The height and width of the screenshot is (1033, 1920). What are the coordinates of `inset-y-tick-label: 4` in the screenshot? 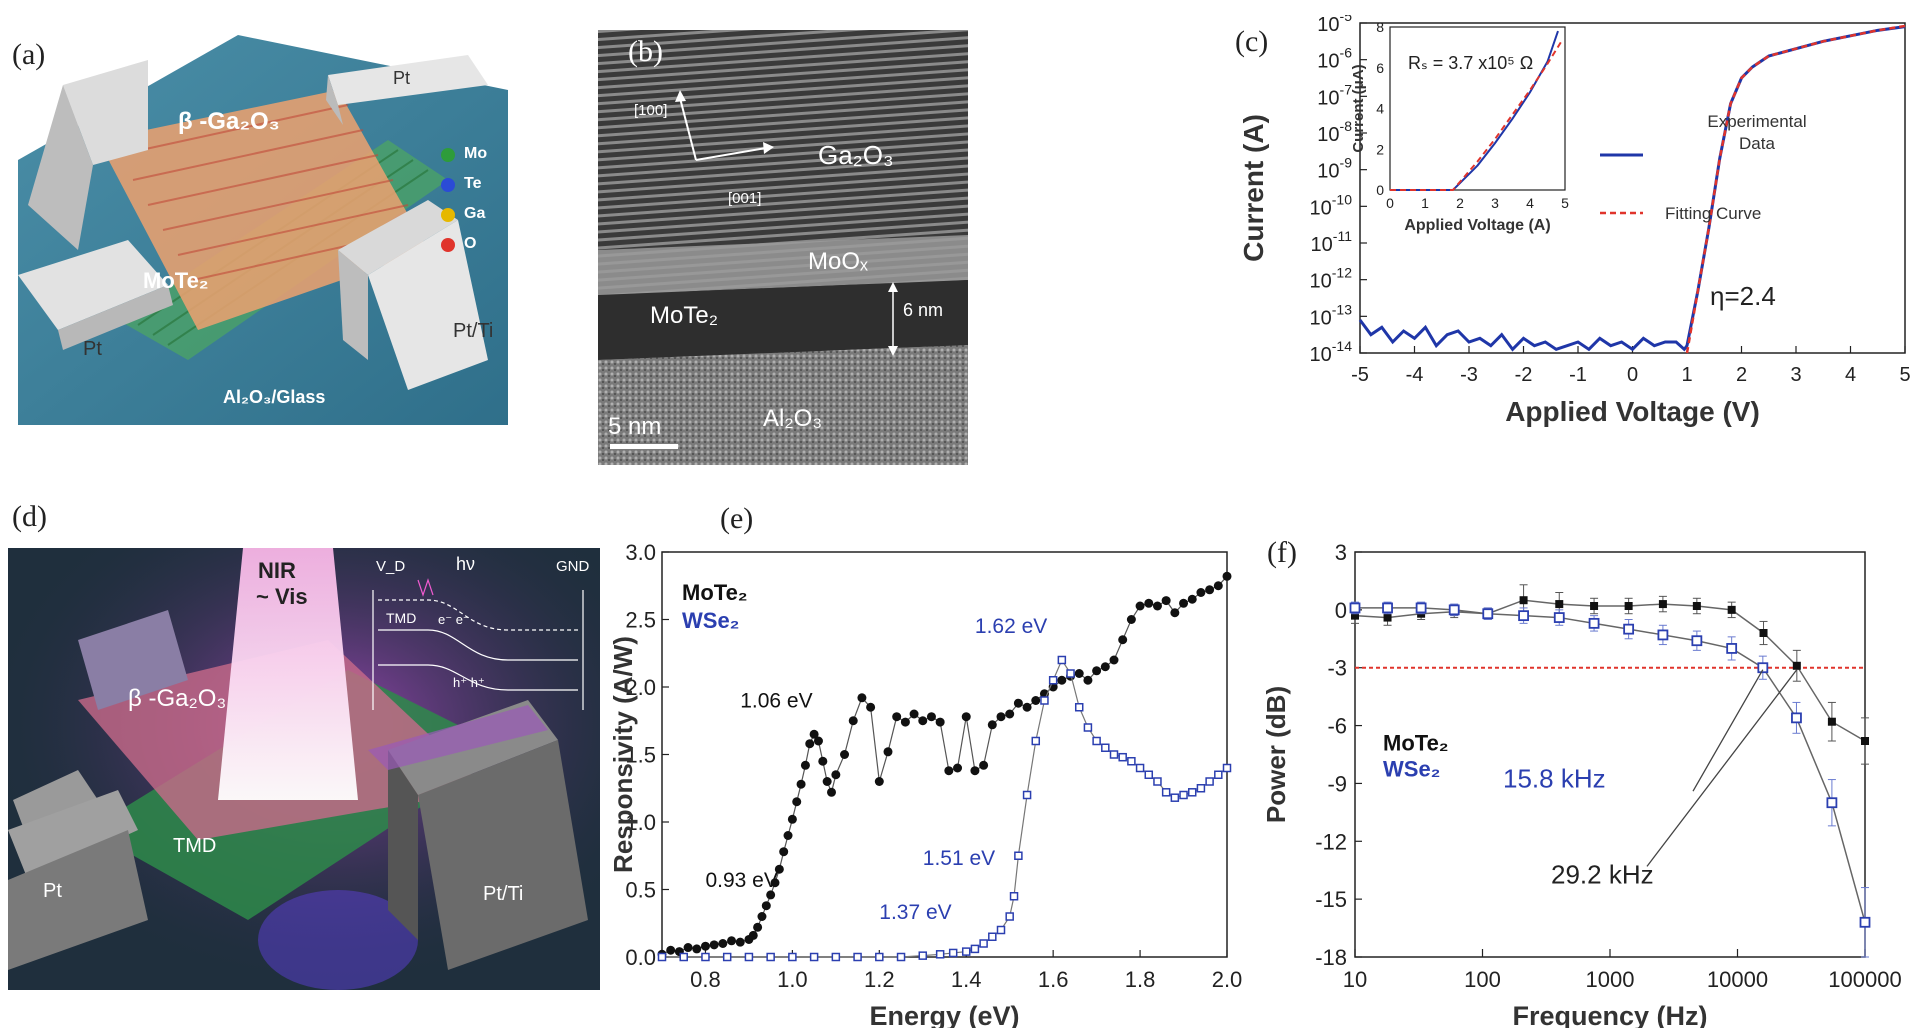 It's located at (1380, 109).